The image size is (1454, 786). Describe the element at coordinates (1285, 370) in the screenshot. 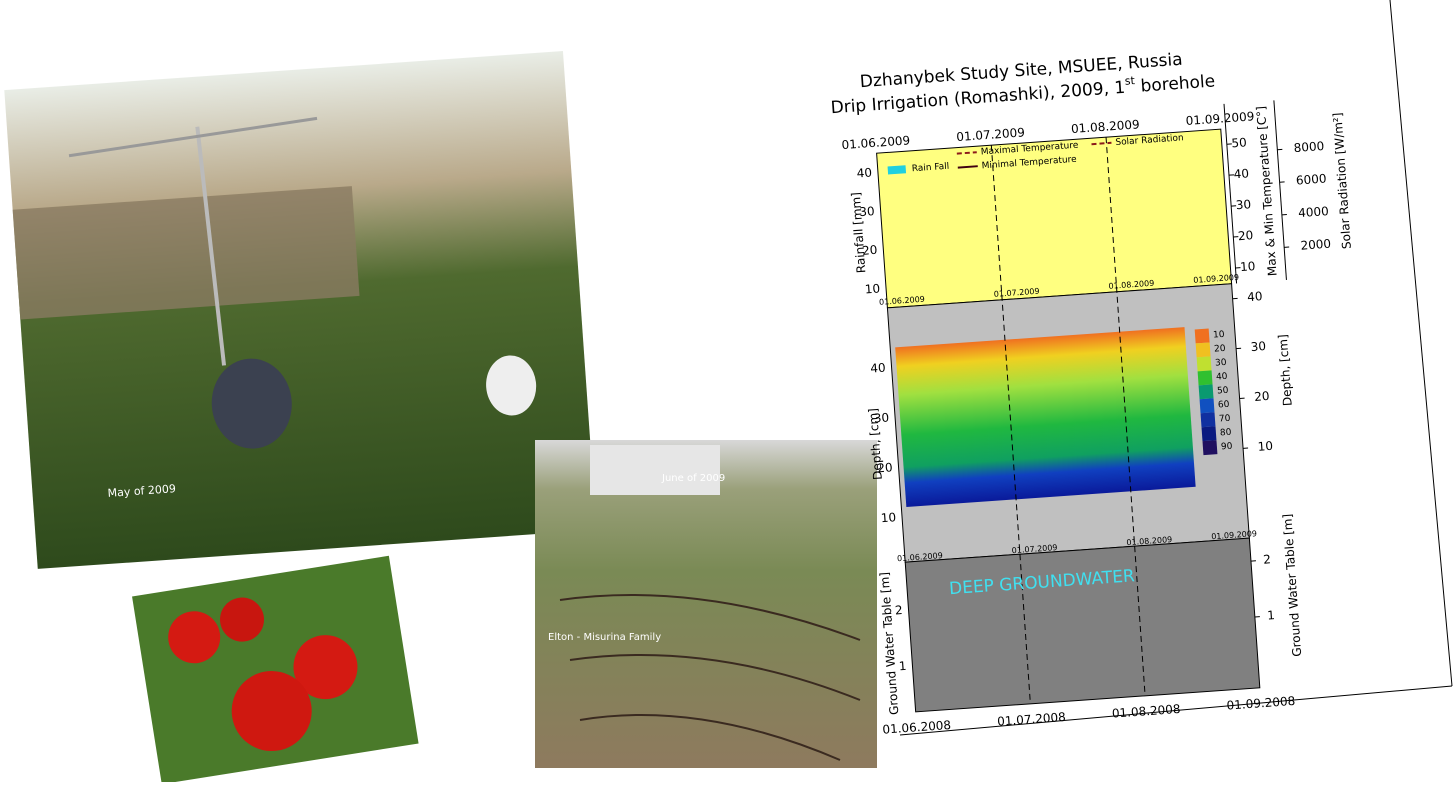

I see `axis-label: Depth, [cm]` at that location.